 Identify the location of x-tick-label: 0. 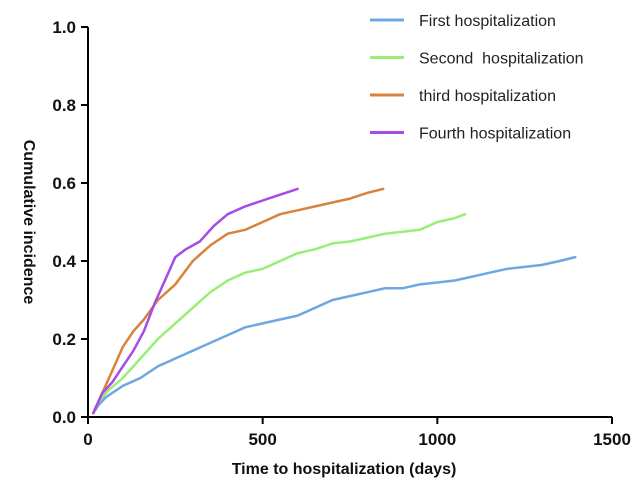
(87, 439).